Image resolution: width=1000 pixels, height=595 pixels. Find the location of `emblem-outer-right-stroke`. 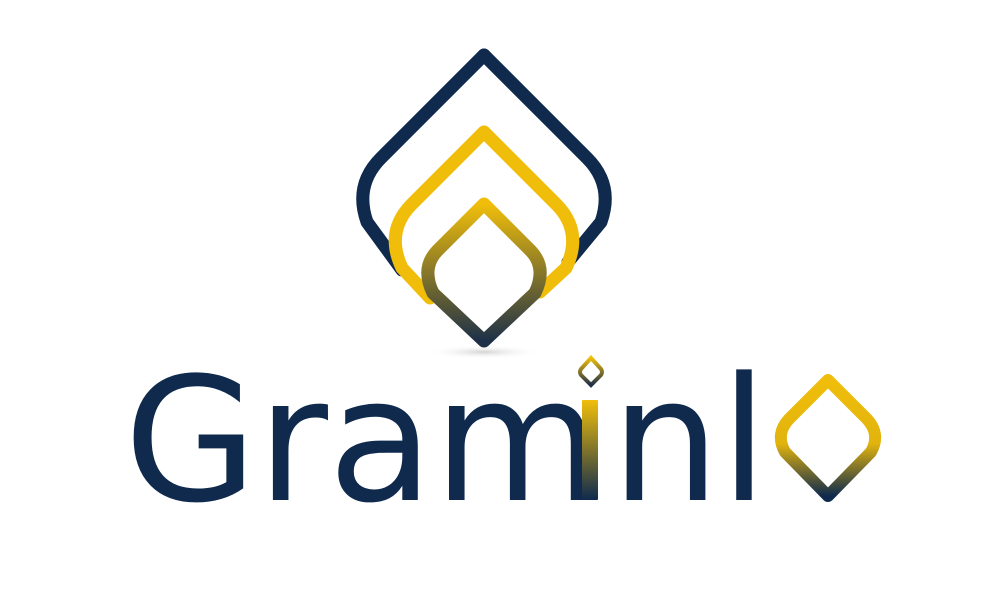

emblem-outer-right-stroke is located at coordinates (544, 158).